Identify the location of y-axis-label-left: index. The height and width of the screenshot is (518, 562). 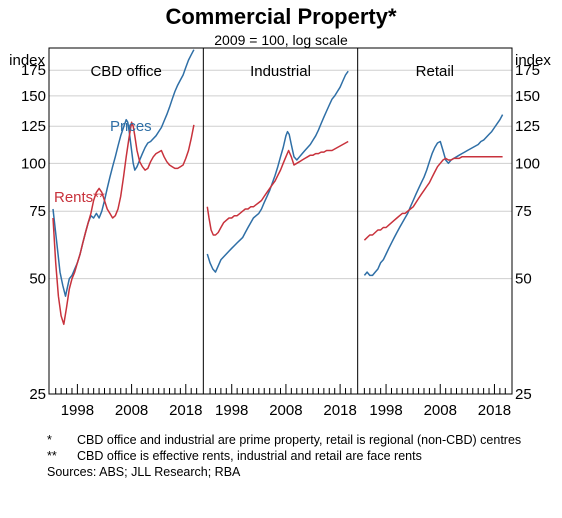
(27, 60).